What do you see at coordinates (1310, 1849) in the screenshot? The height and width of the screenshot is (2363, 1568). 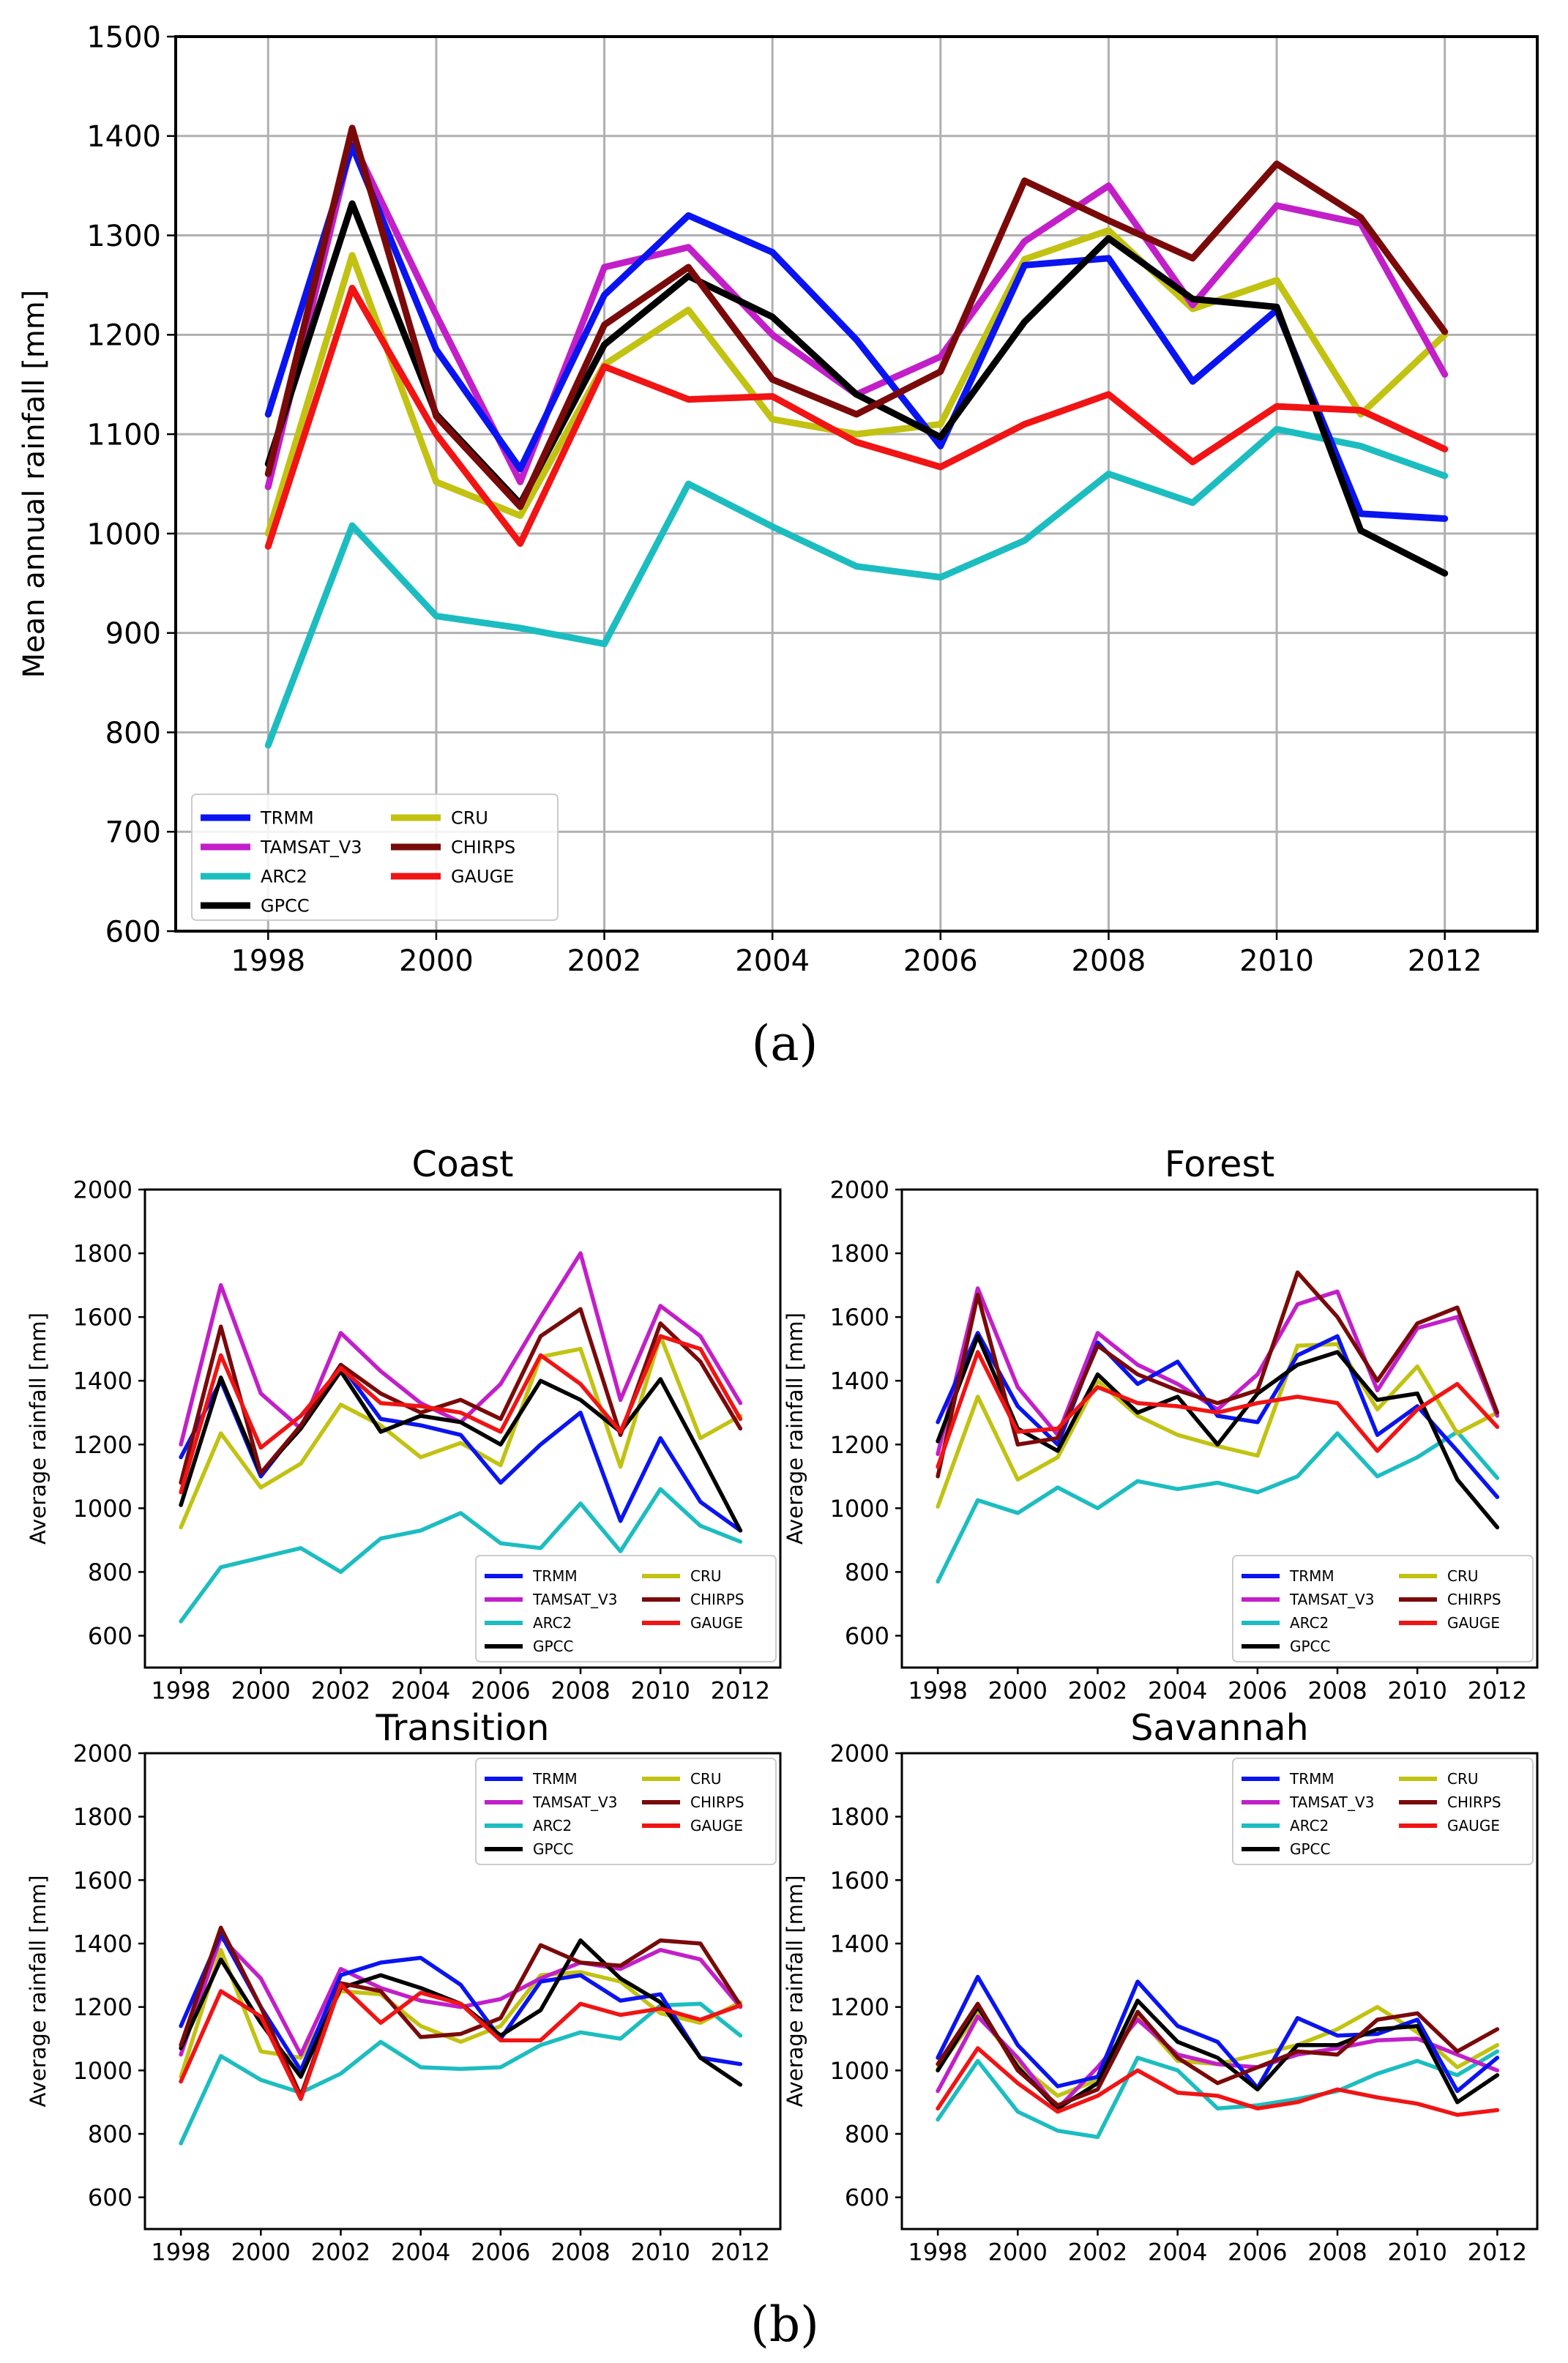 I see `savannah-legend-label-gpcc: GPCC` at bounding box center [1310, 1849].